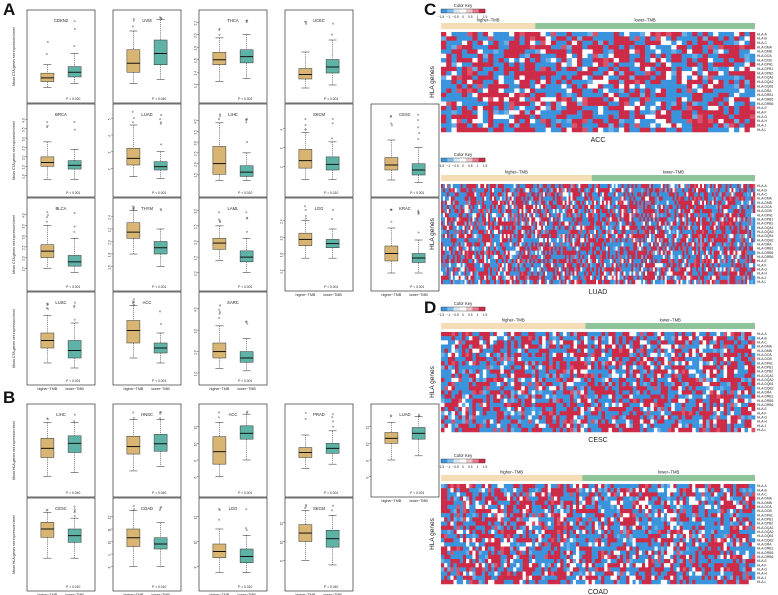 This screenshot has width=778, height=595. What do you see at coordinates (196, 273) in the screenshot?
I see `y-tick-label: 1.0` at bounding box center [196, 273].